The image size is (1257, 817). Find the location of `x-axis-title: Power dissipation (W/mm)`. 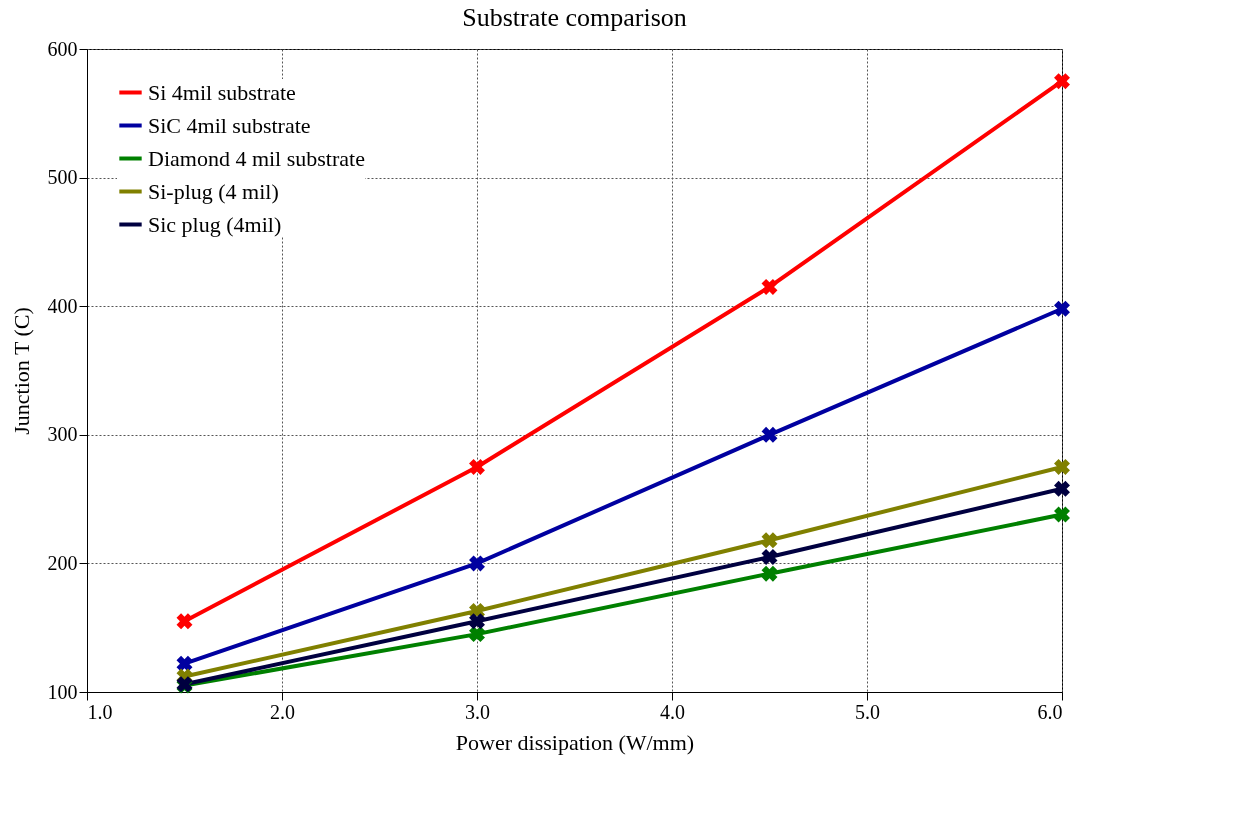

x-axis-title: Power dissipation (W/mm) is located at coordinates (575, 742).